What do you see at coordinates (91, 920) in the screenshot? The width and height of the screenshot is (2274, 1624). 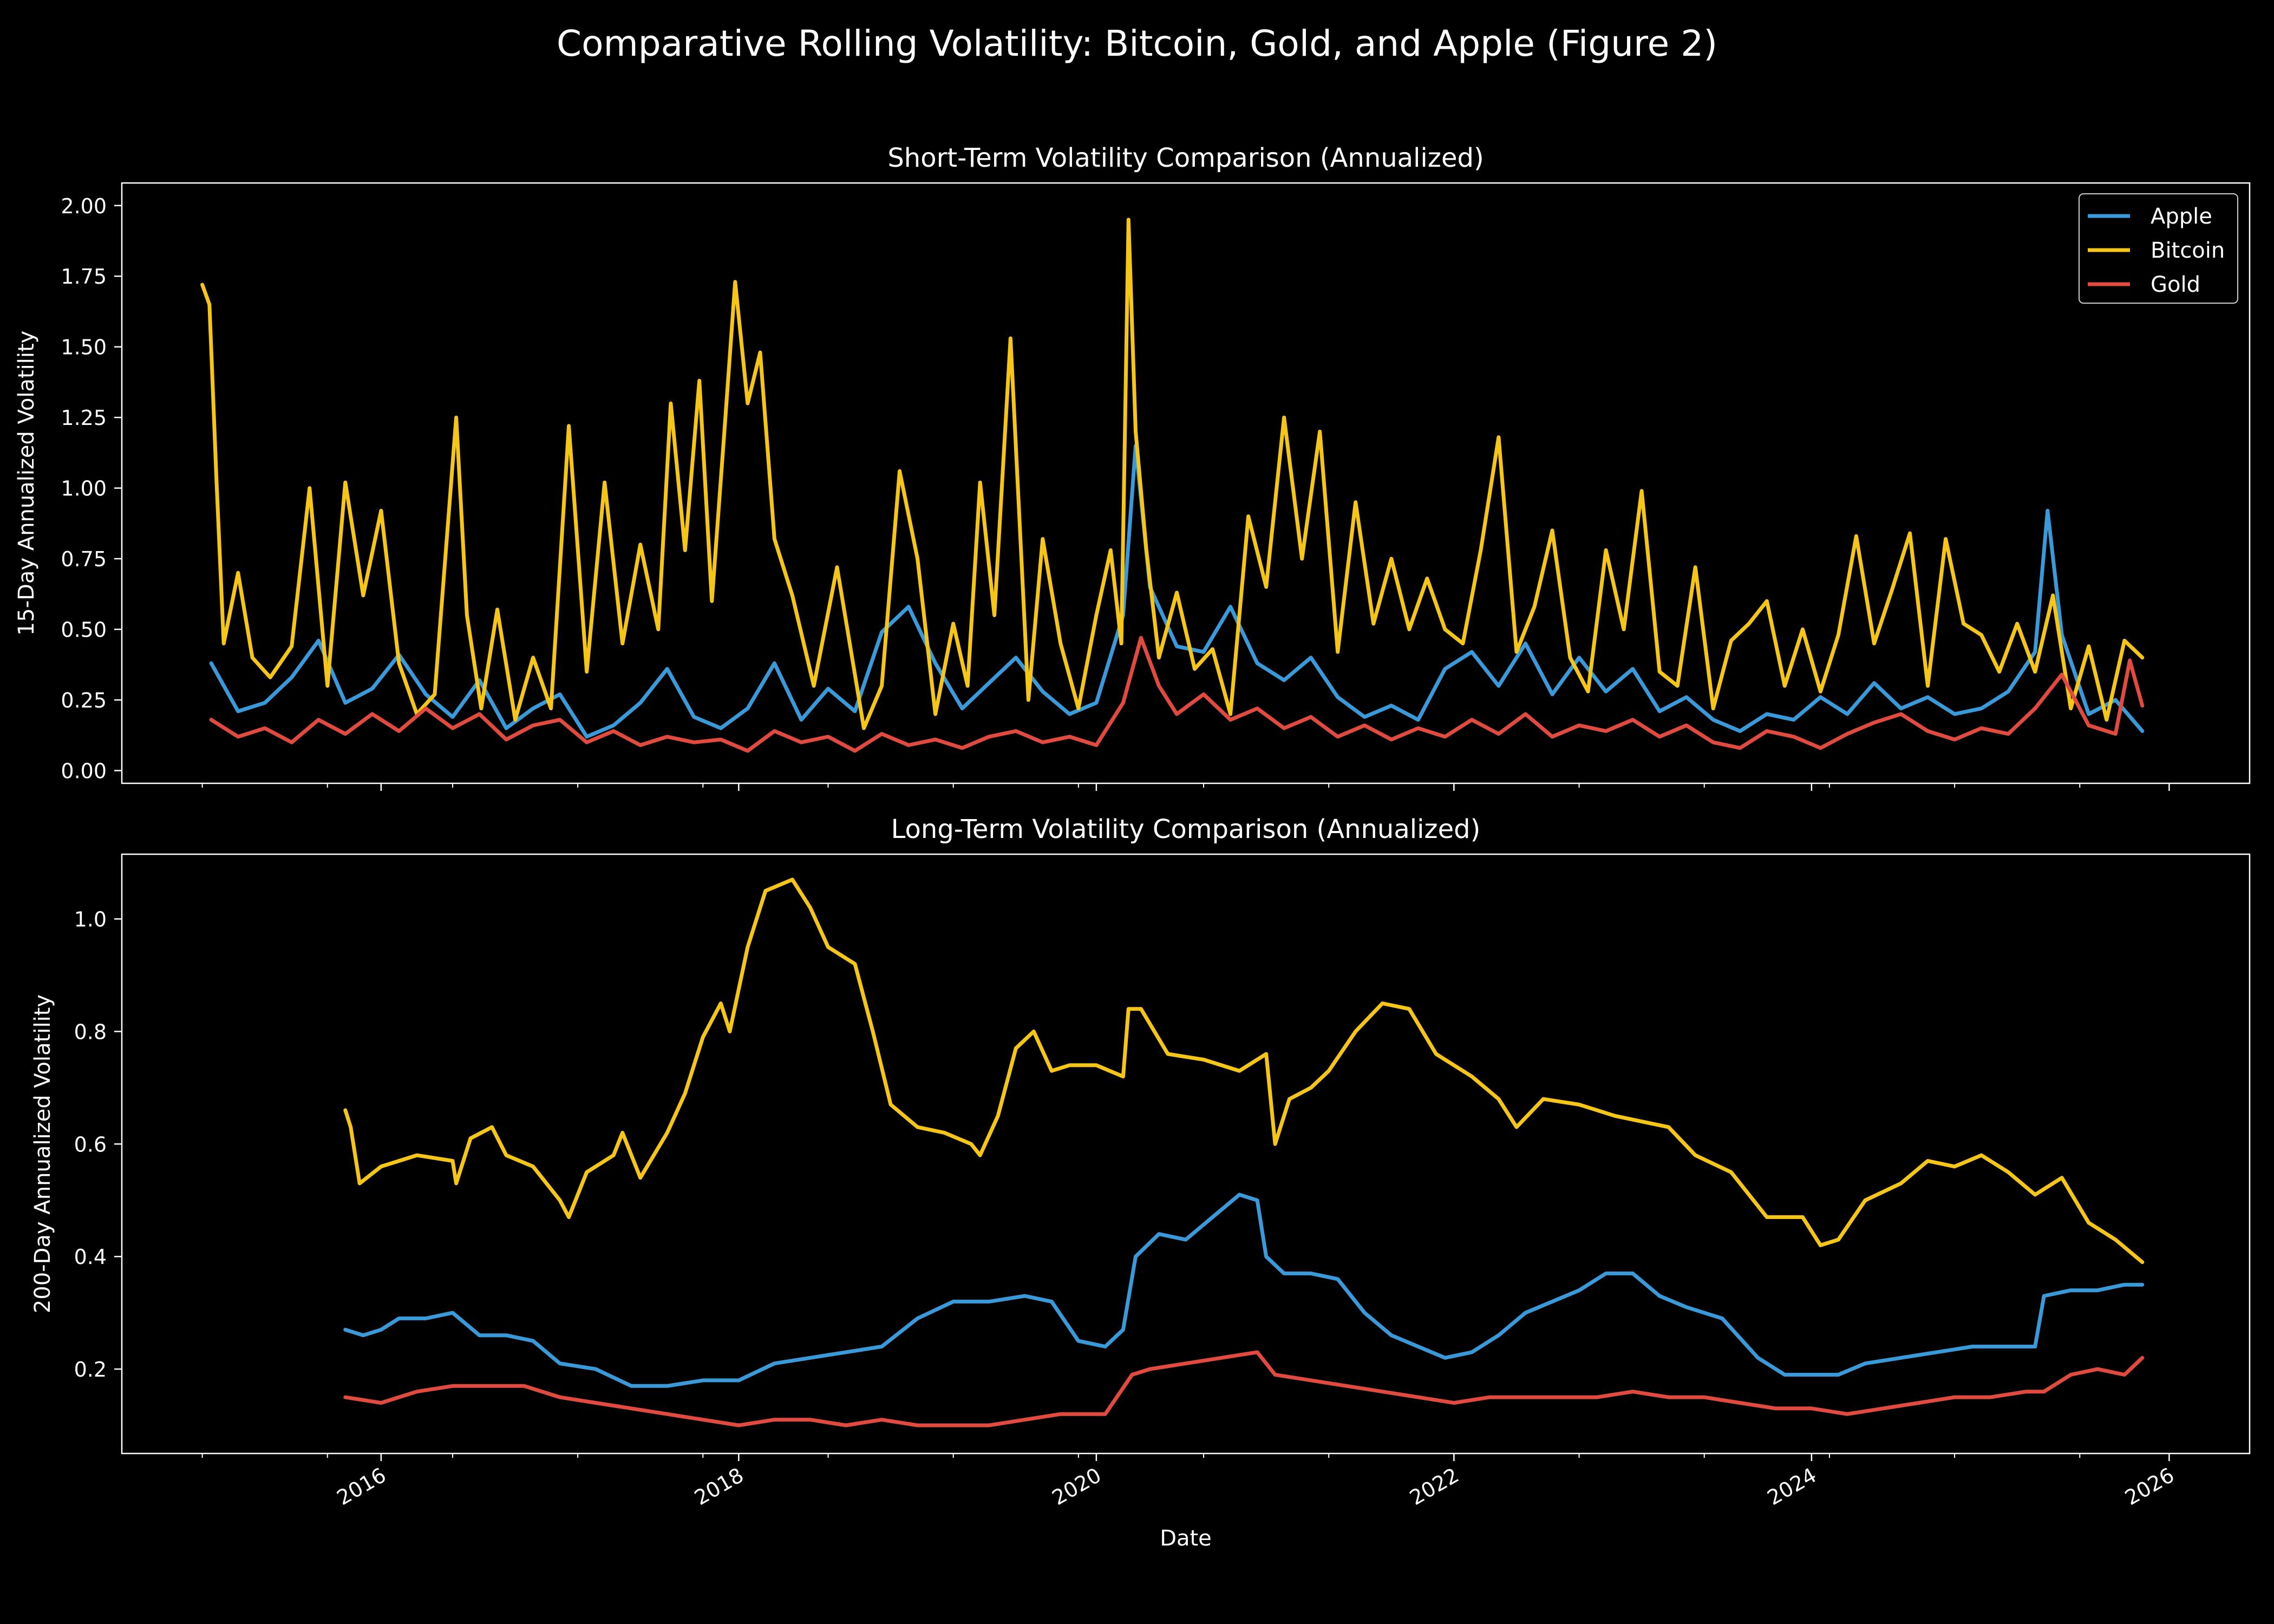 I see `long-y-tick-label: 1.0` at bounding box center [91, 920].